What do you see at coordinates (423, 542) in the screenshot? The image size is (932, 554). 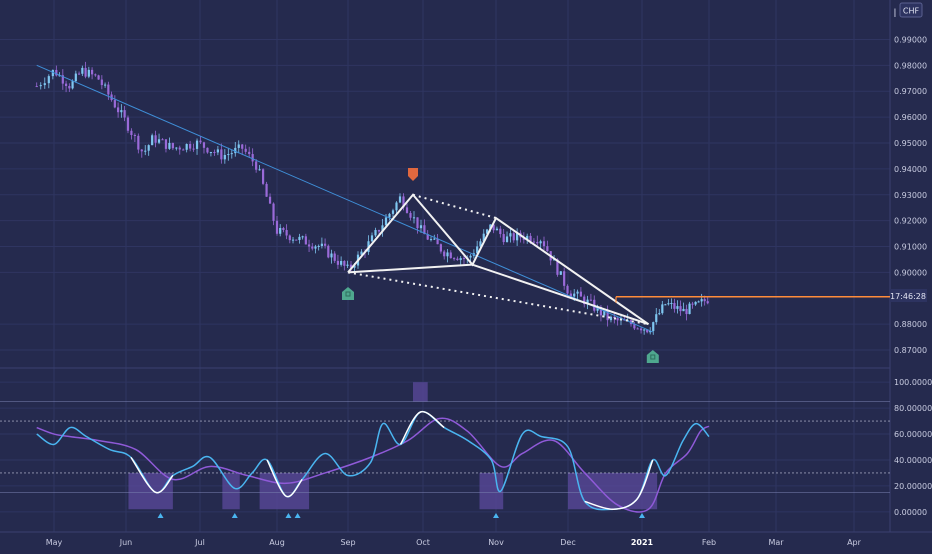 I see `time-tick-label: Oct` at bounding box center [423, 542].